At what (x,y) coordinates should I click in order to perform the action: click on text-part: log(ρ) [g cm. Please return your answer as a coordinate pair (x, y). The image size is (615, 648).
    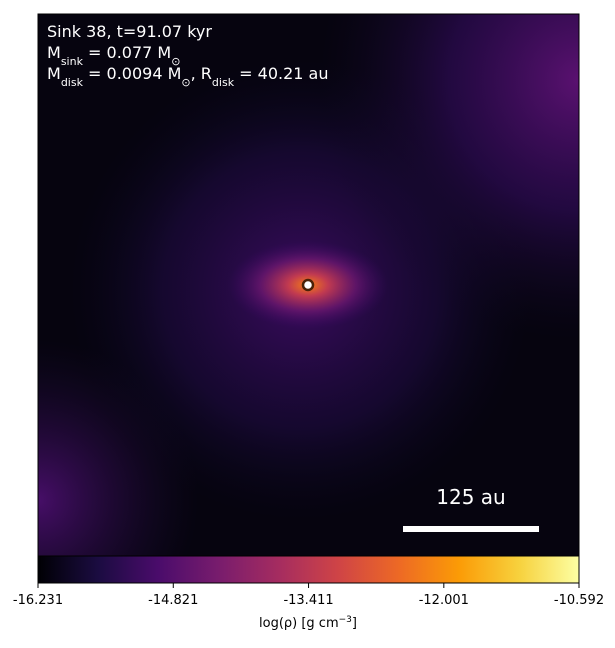
    Looking at the image, I should click on (299, 623).